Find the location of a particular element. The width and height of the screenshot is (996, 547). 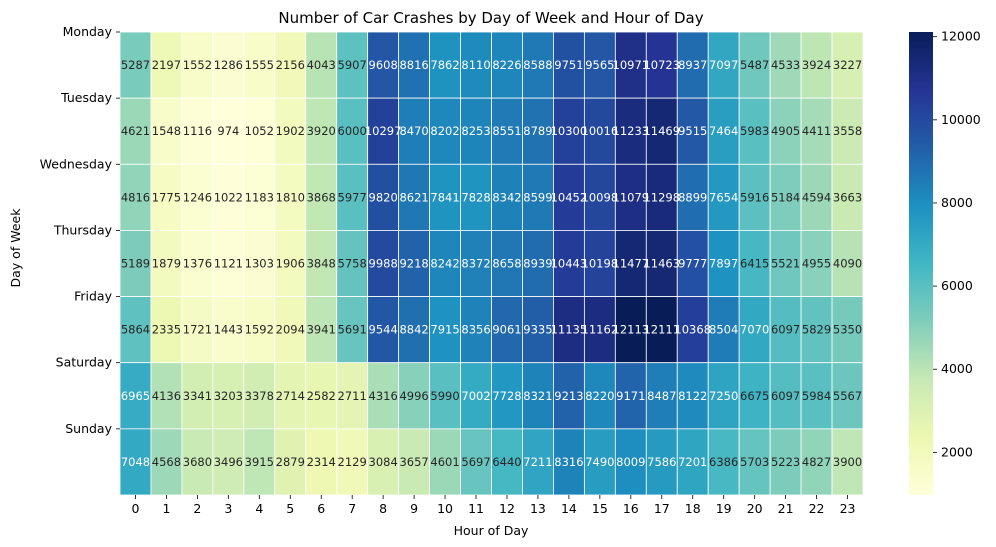

cell-value-label: 4816 is located at coordinates (135, 197).